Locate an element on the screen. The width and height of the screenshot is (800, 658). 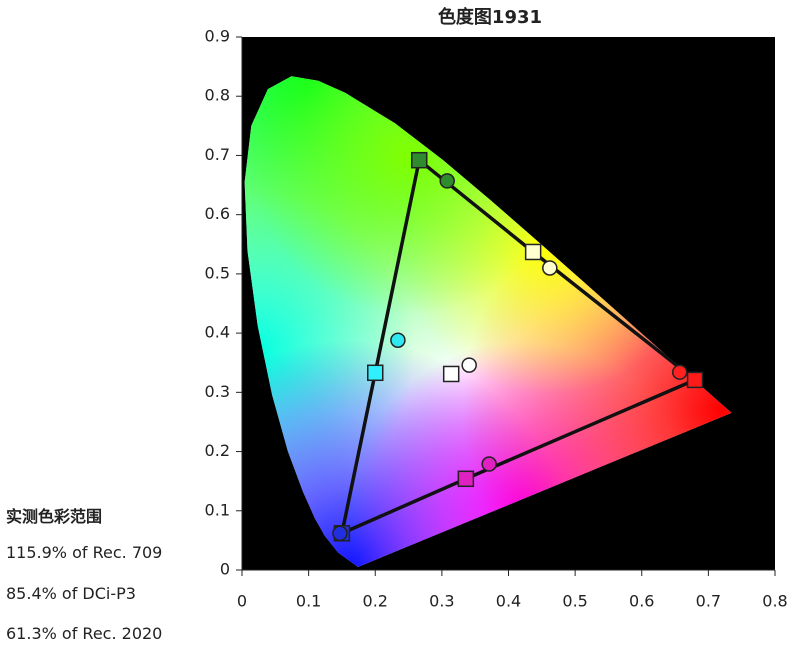
y-tick-label: 0.7 is located at coordinates (217, 154).